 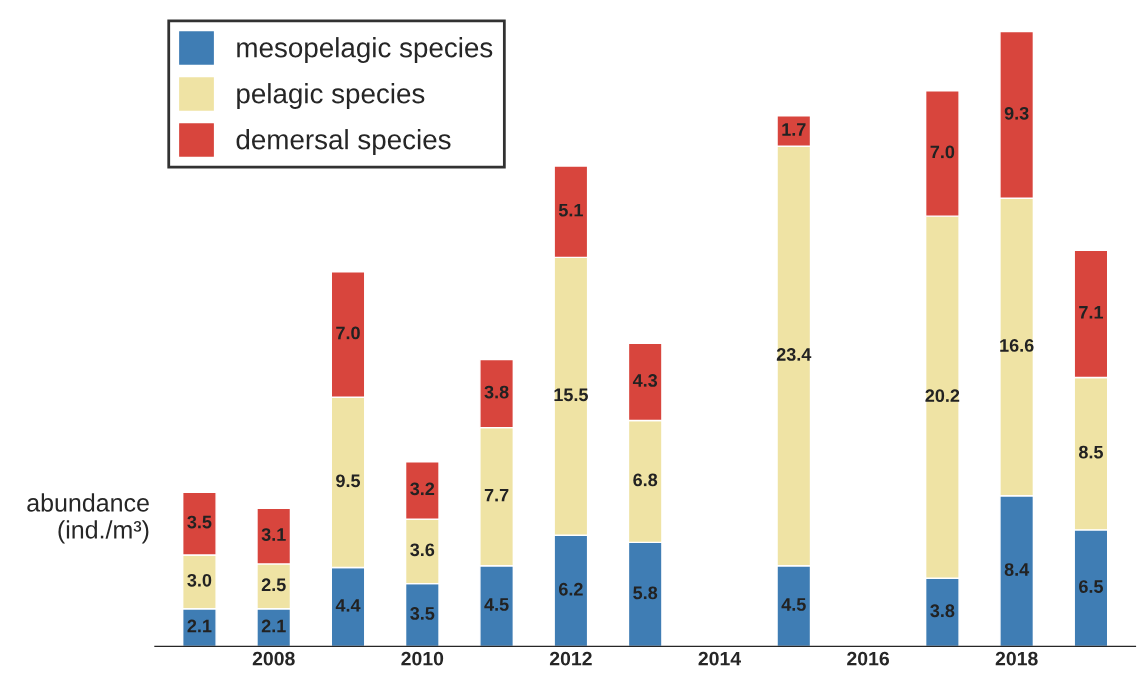 I want to click on legend-label: pelagic species, so click(x=331, y=96).